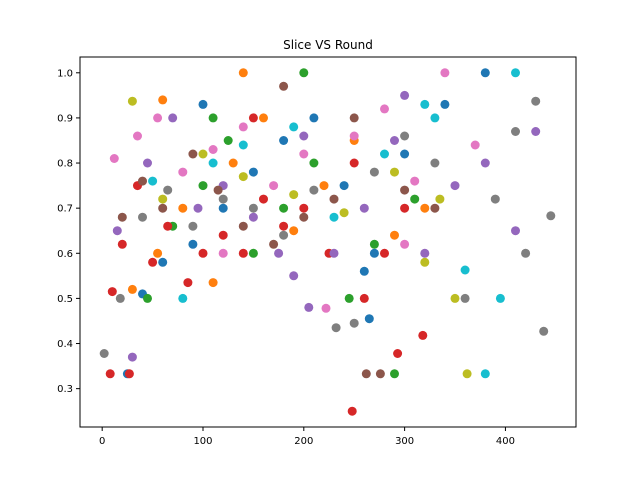  What do you see at coordinates (65, 299) in the screenshot?
I see `y-tick-label: 0.5` at bounding box center [65, 299].